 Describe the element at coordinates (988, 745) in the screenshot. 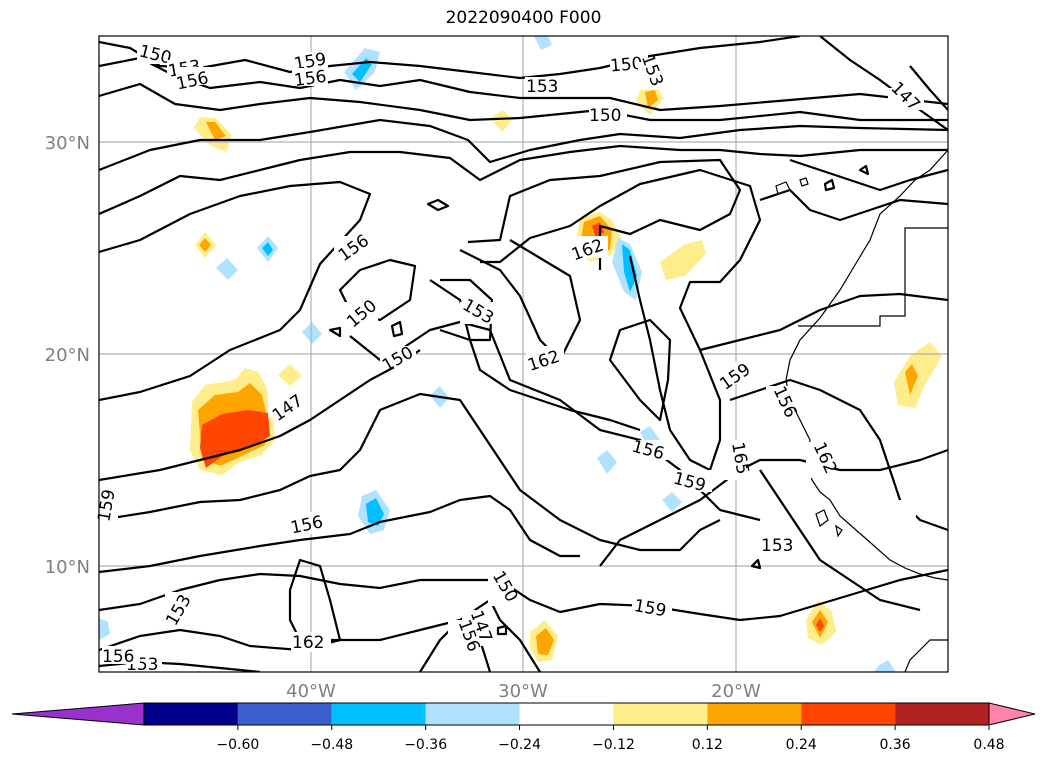

I see `colorbar-tick-label: 0.48` at that location.